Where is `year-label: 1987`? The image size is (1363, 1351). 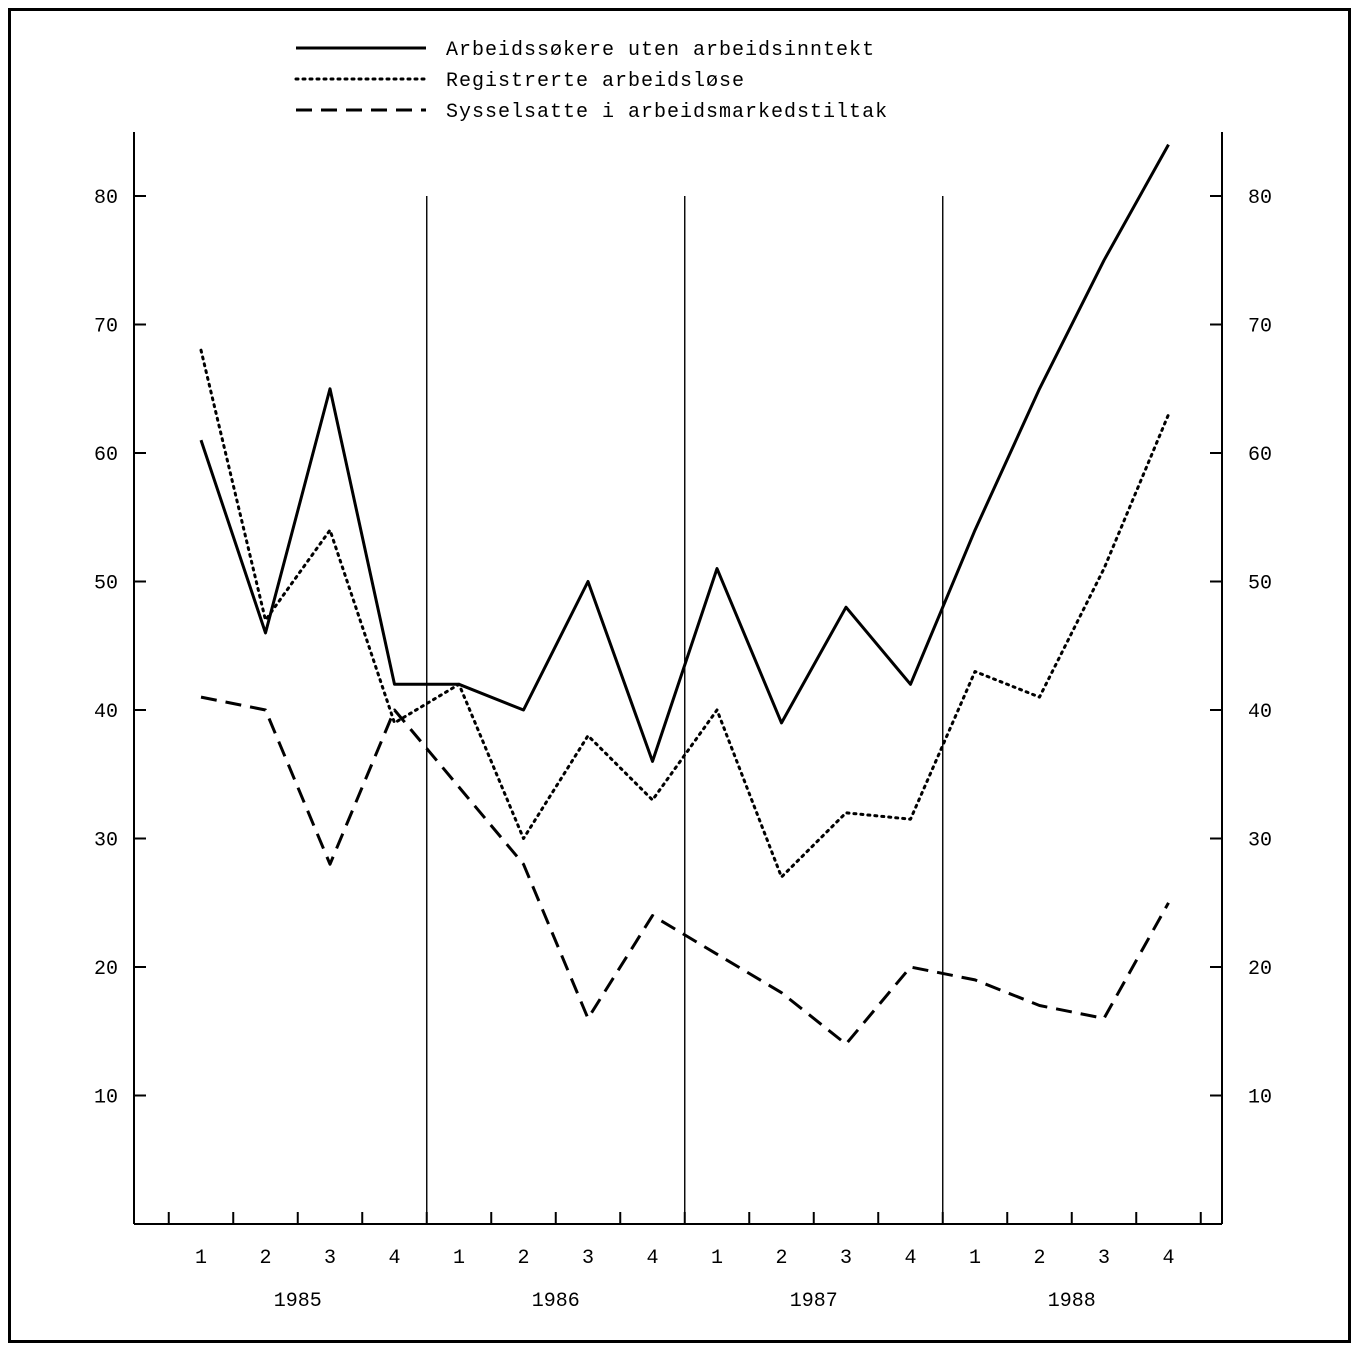
year-label: 1987 is located at coordinates (814, 1301).